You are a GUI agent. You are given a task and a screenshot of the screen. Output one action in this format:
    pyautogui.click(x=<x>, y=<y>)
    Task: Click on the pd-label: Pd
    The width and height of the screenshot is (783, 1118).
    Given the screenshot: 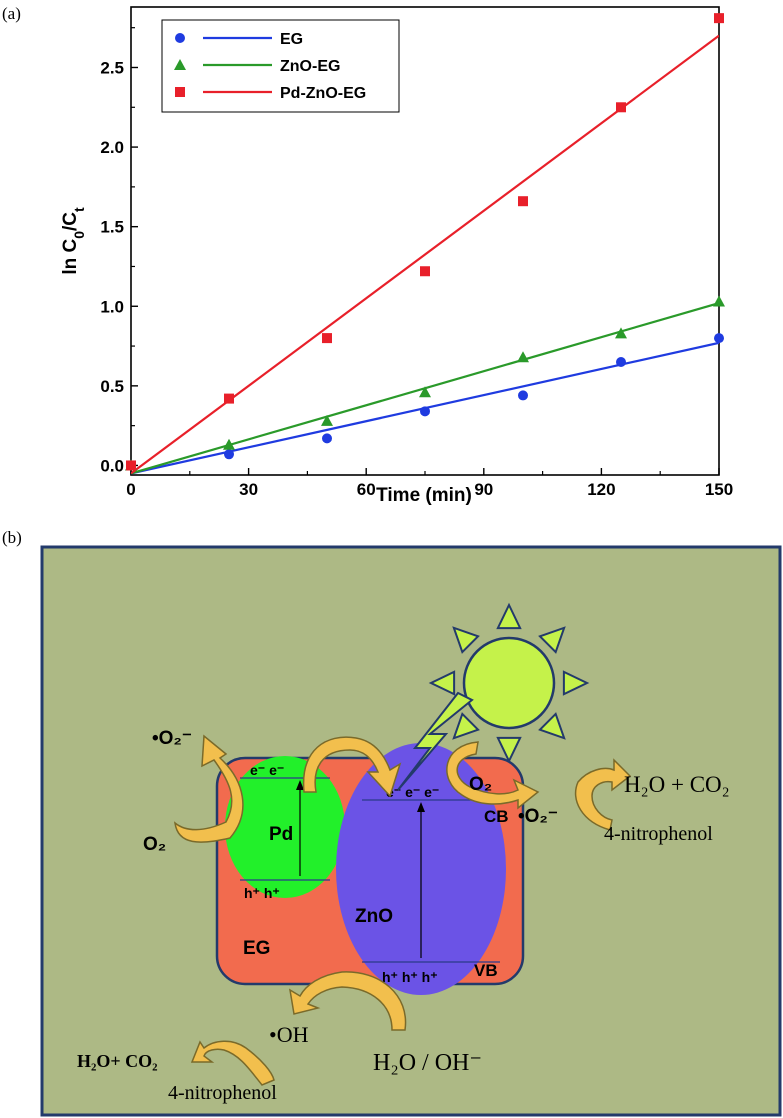 What is the action you would take?
    pyautogui.click(x=281, y=834)
    